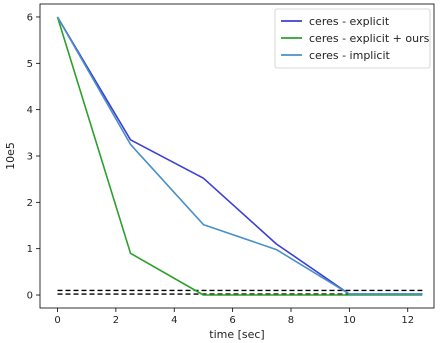 The width and height of the screenshot is (440, 343). I want to click on y-tick-label: 1, so click(30, 249).